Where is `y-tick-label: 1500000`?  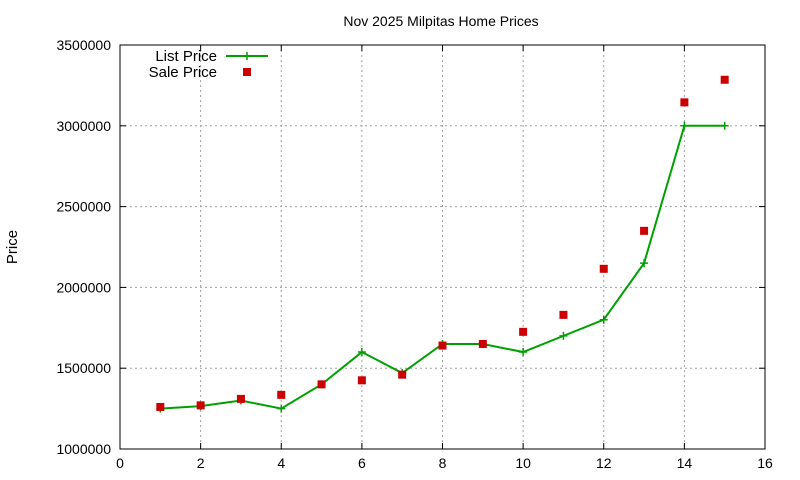 y-tick-label: 1500000 is located at coordinates (83, 368).